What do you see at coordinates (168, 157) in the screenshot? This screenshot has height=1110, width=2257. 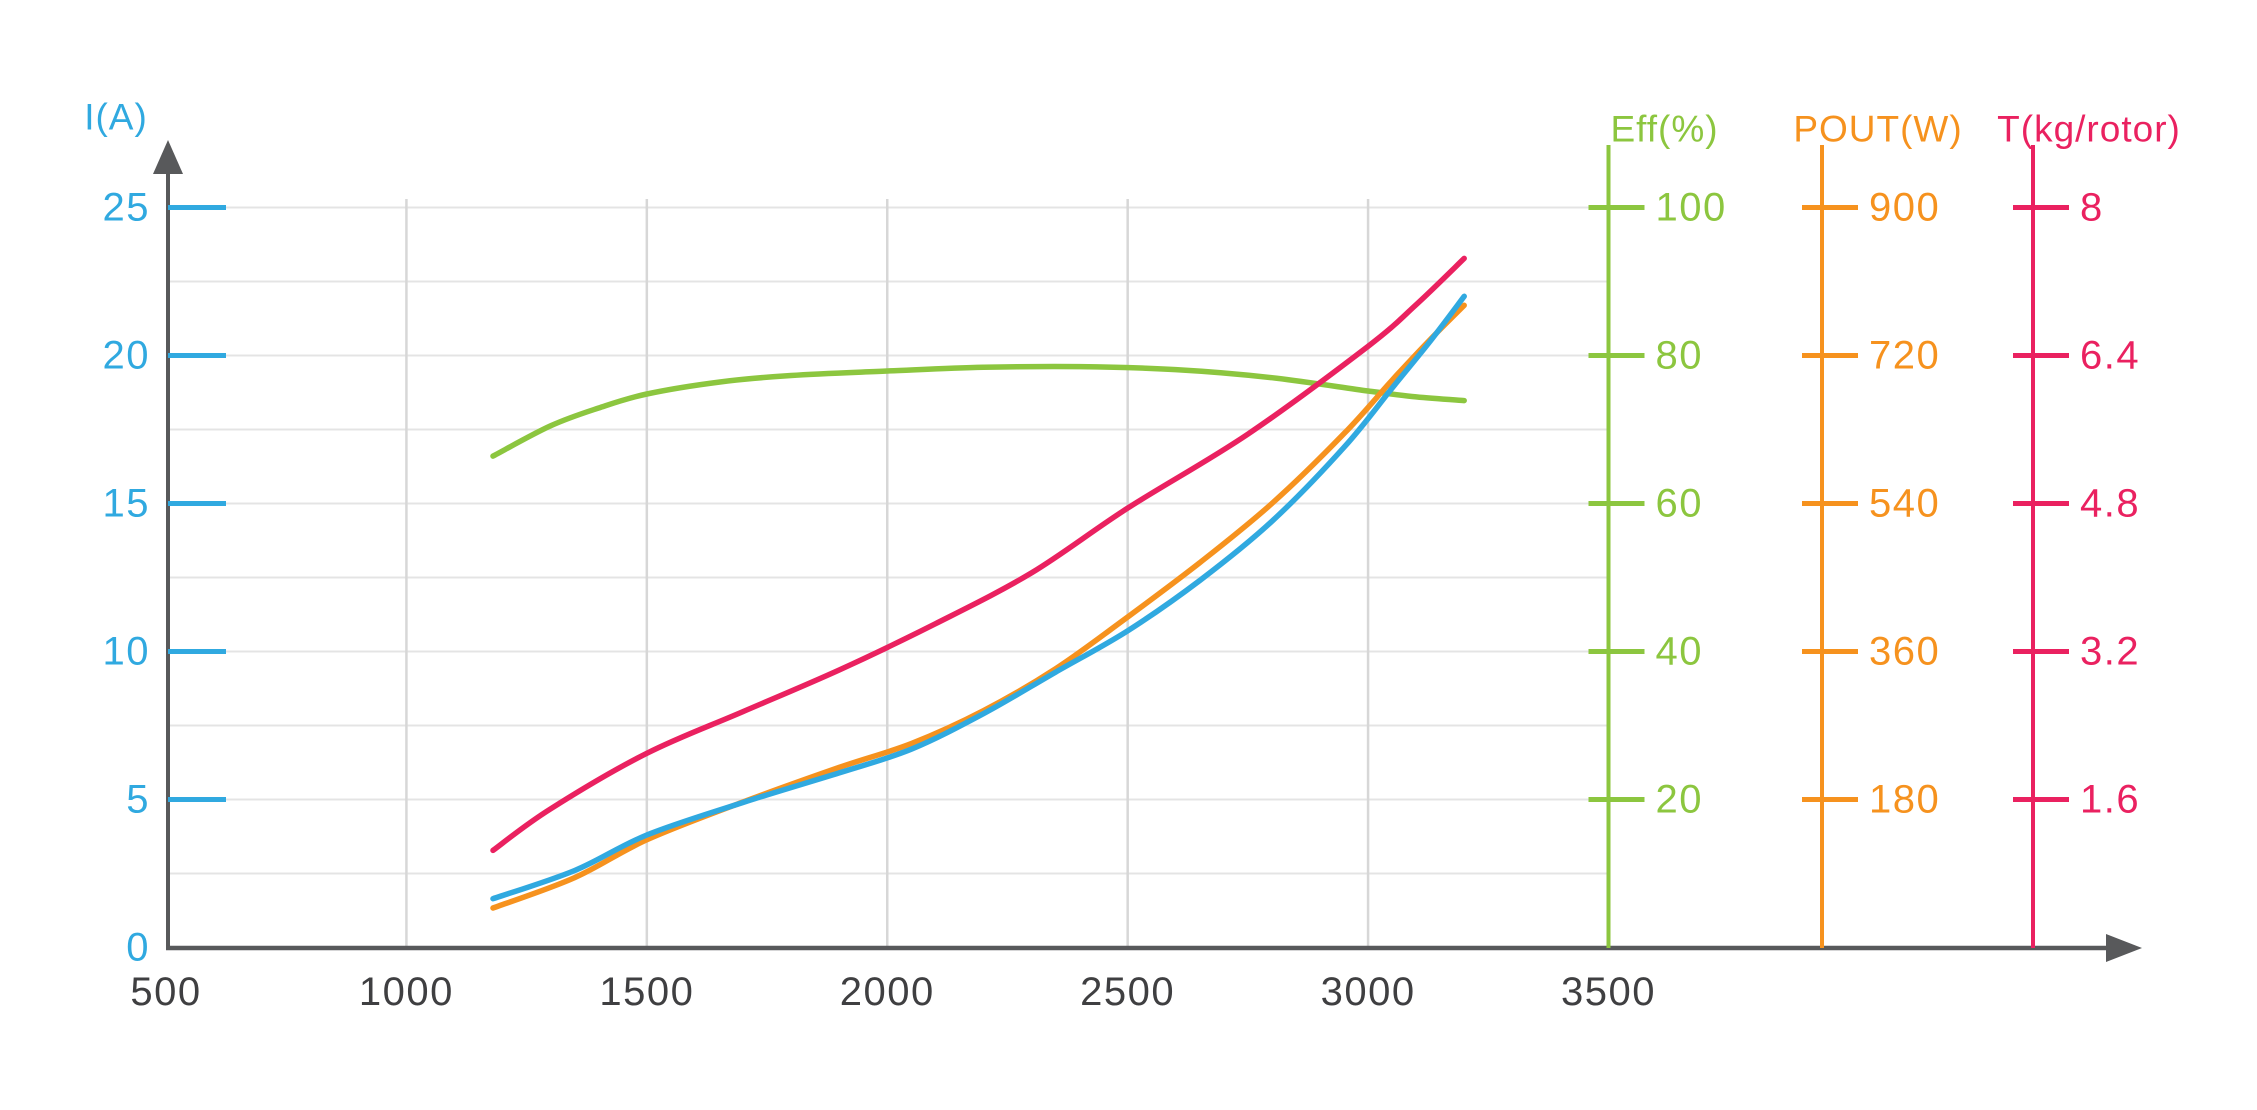 I see `y-axis-arrowhead` at bounding box center [168, 157].